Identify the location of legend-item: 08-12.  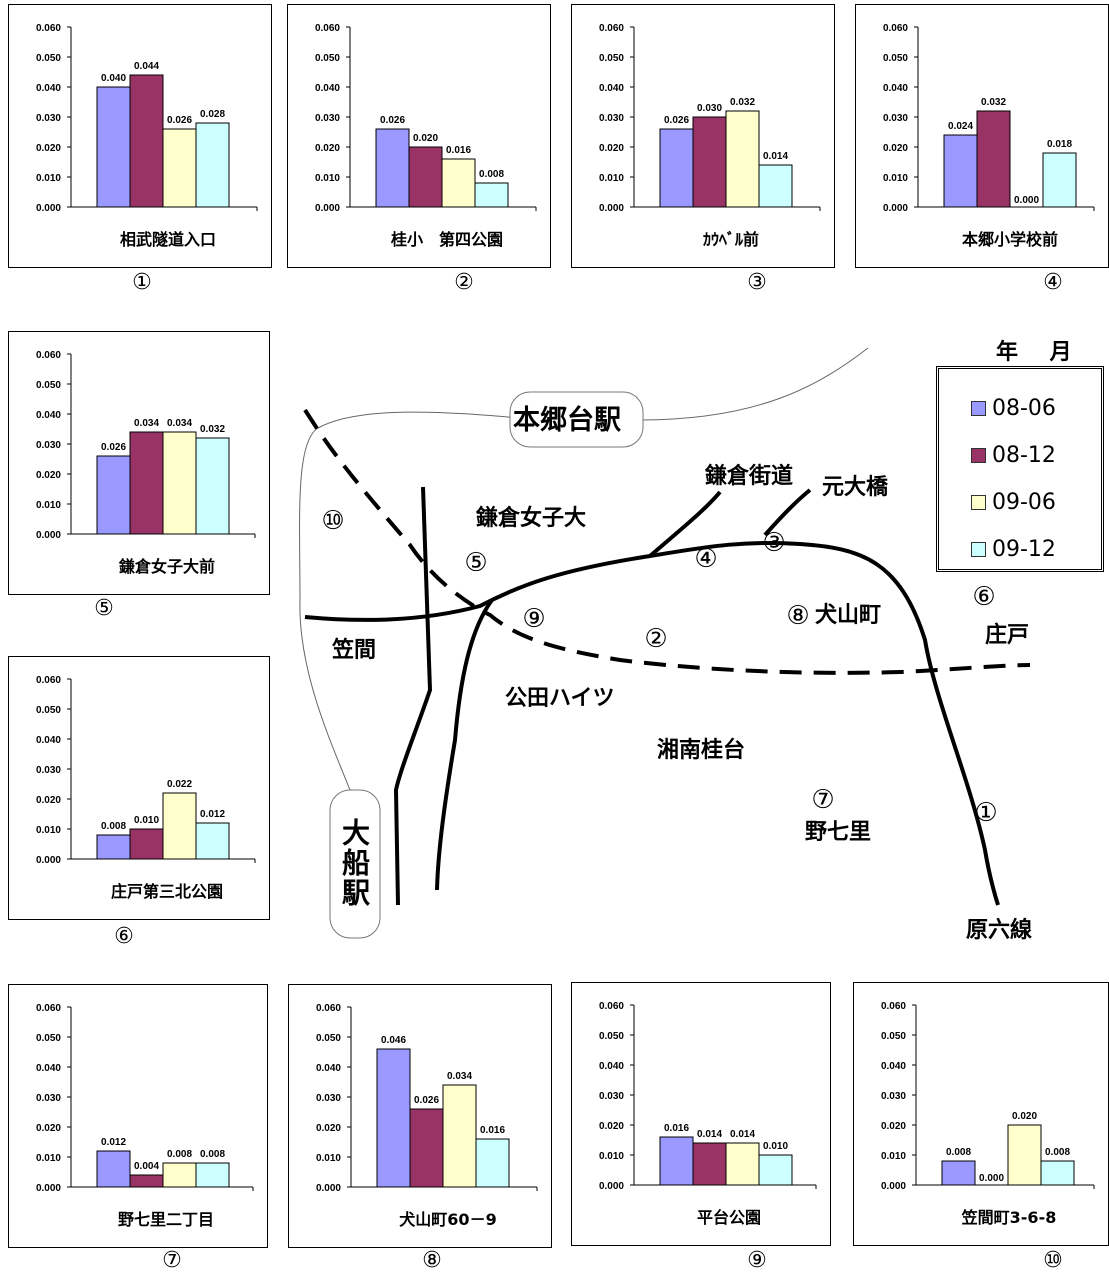
(1013, 455).